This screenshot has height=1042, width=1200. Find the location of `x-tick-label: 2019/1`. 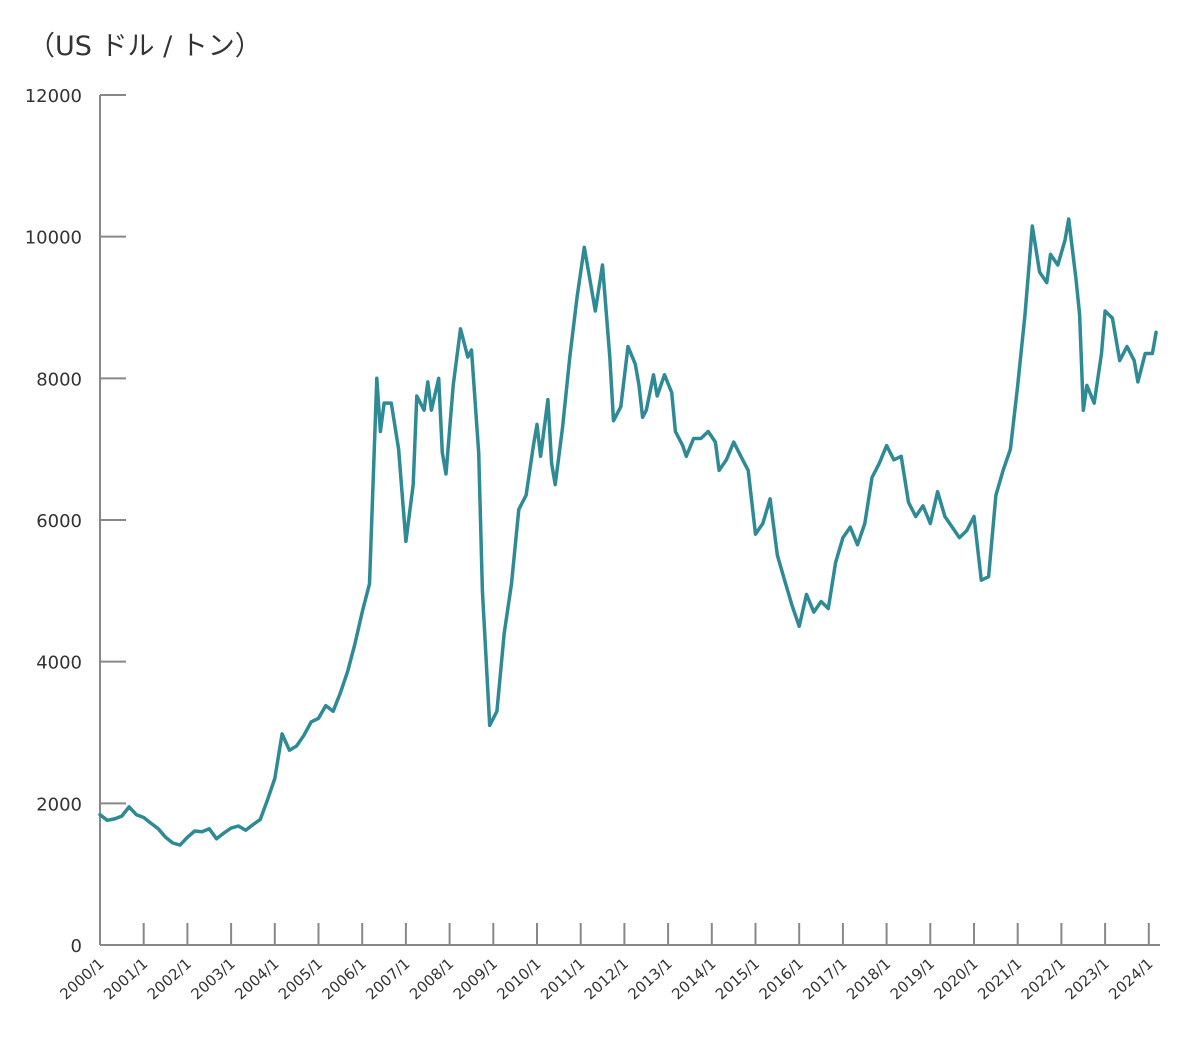

x-tick-label: 2019/1 is located at coordinates (912, 979).